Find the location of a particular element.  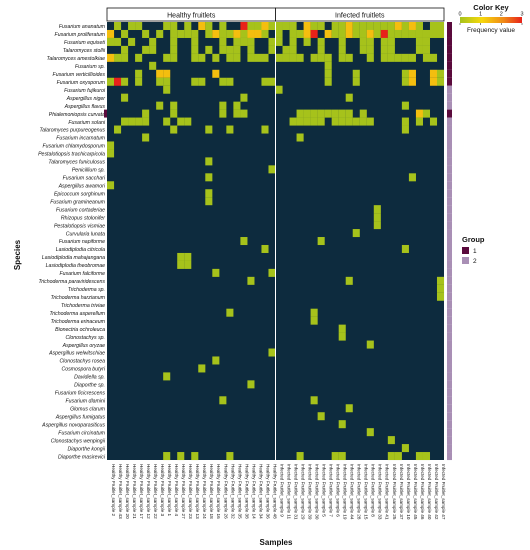

species-label: Fusarium dlamini is located at coordinates (86, 402).